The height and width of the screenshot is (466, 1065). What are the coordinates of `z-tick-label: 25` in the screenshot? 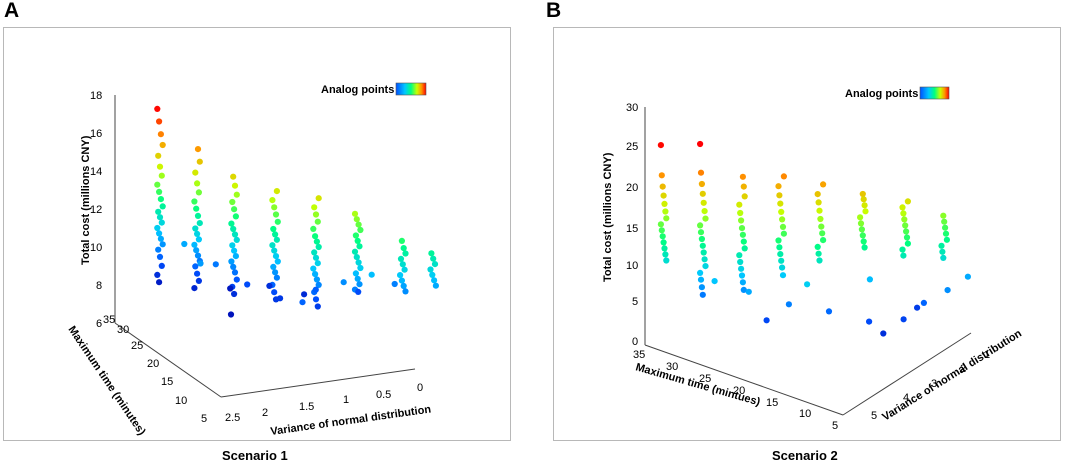 It's located at (632, 147).